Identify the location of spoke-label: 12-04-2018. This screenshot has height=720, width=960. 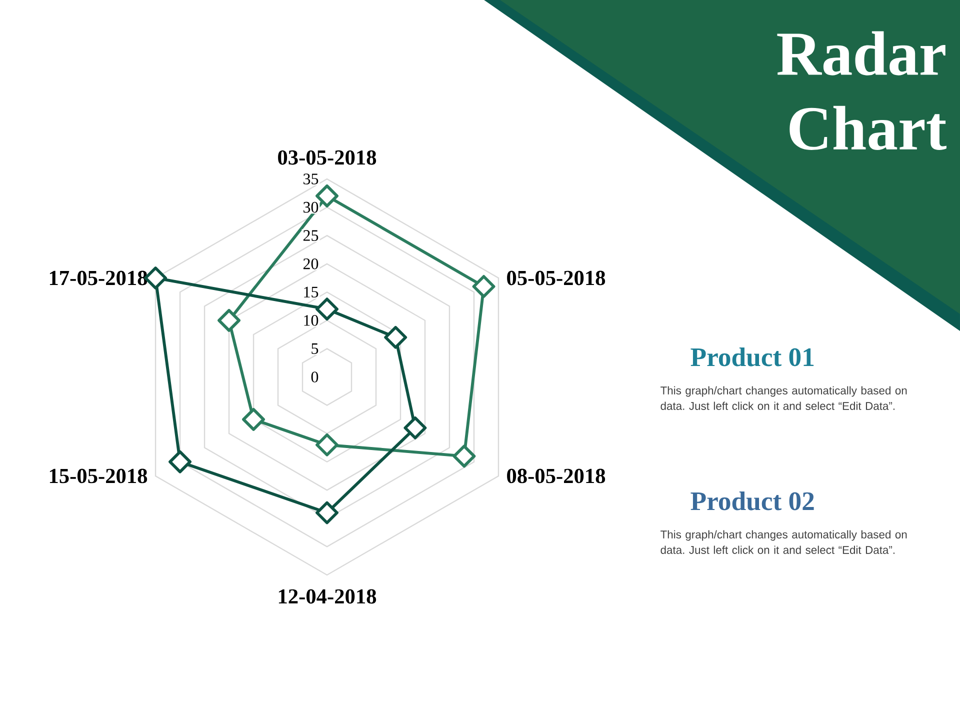
(327, 596).